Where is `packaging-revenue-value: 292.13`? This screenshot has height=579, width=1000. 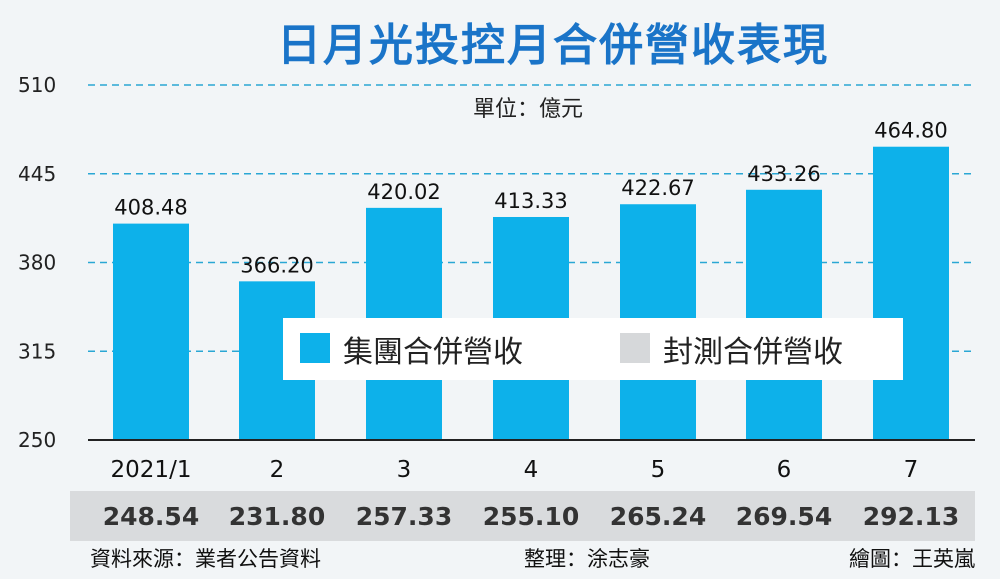
packaging-revenue-value: 292.13 is located at coordinates (911, 516).